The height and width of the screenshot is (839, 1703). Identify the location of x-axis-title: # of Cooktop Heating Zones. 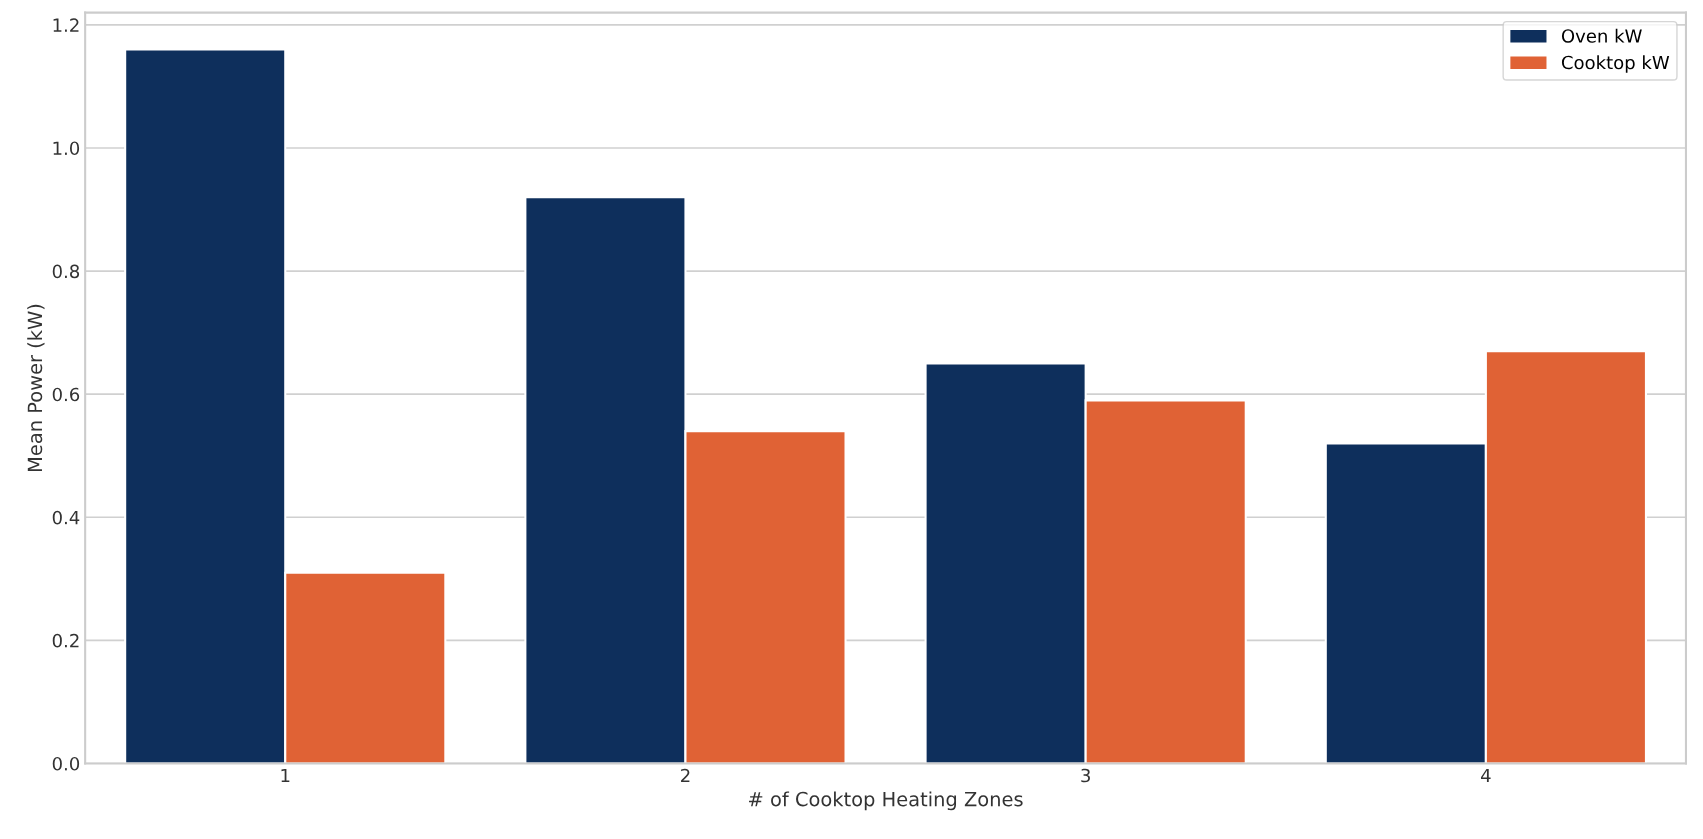
(886, 801).